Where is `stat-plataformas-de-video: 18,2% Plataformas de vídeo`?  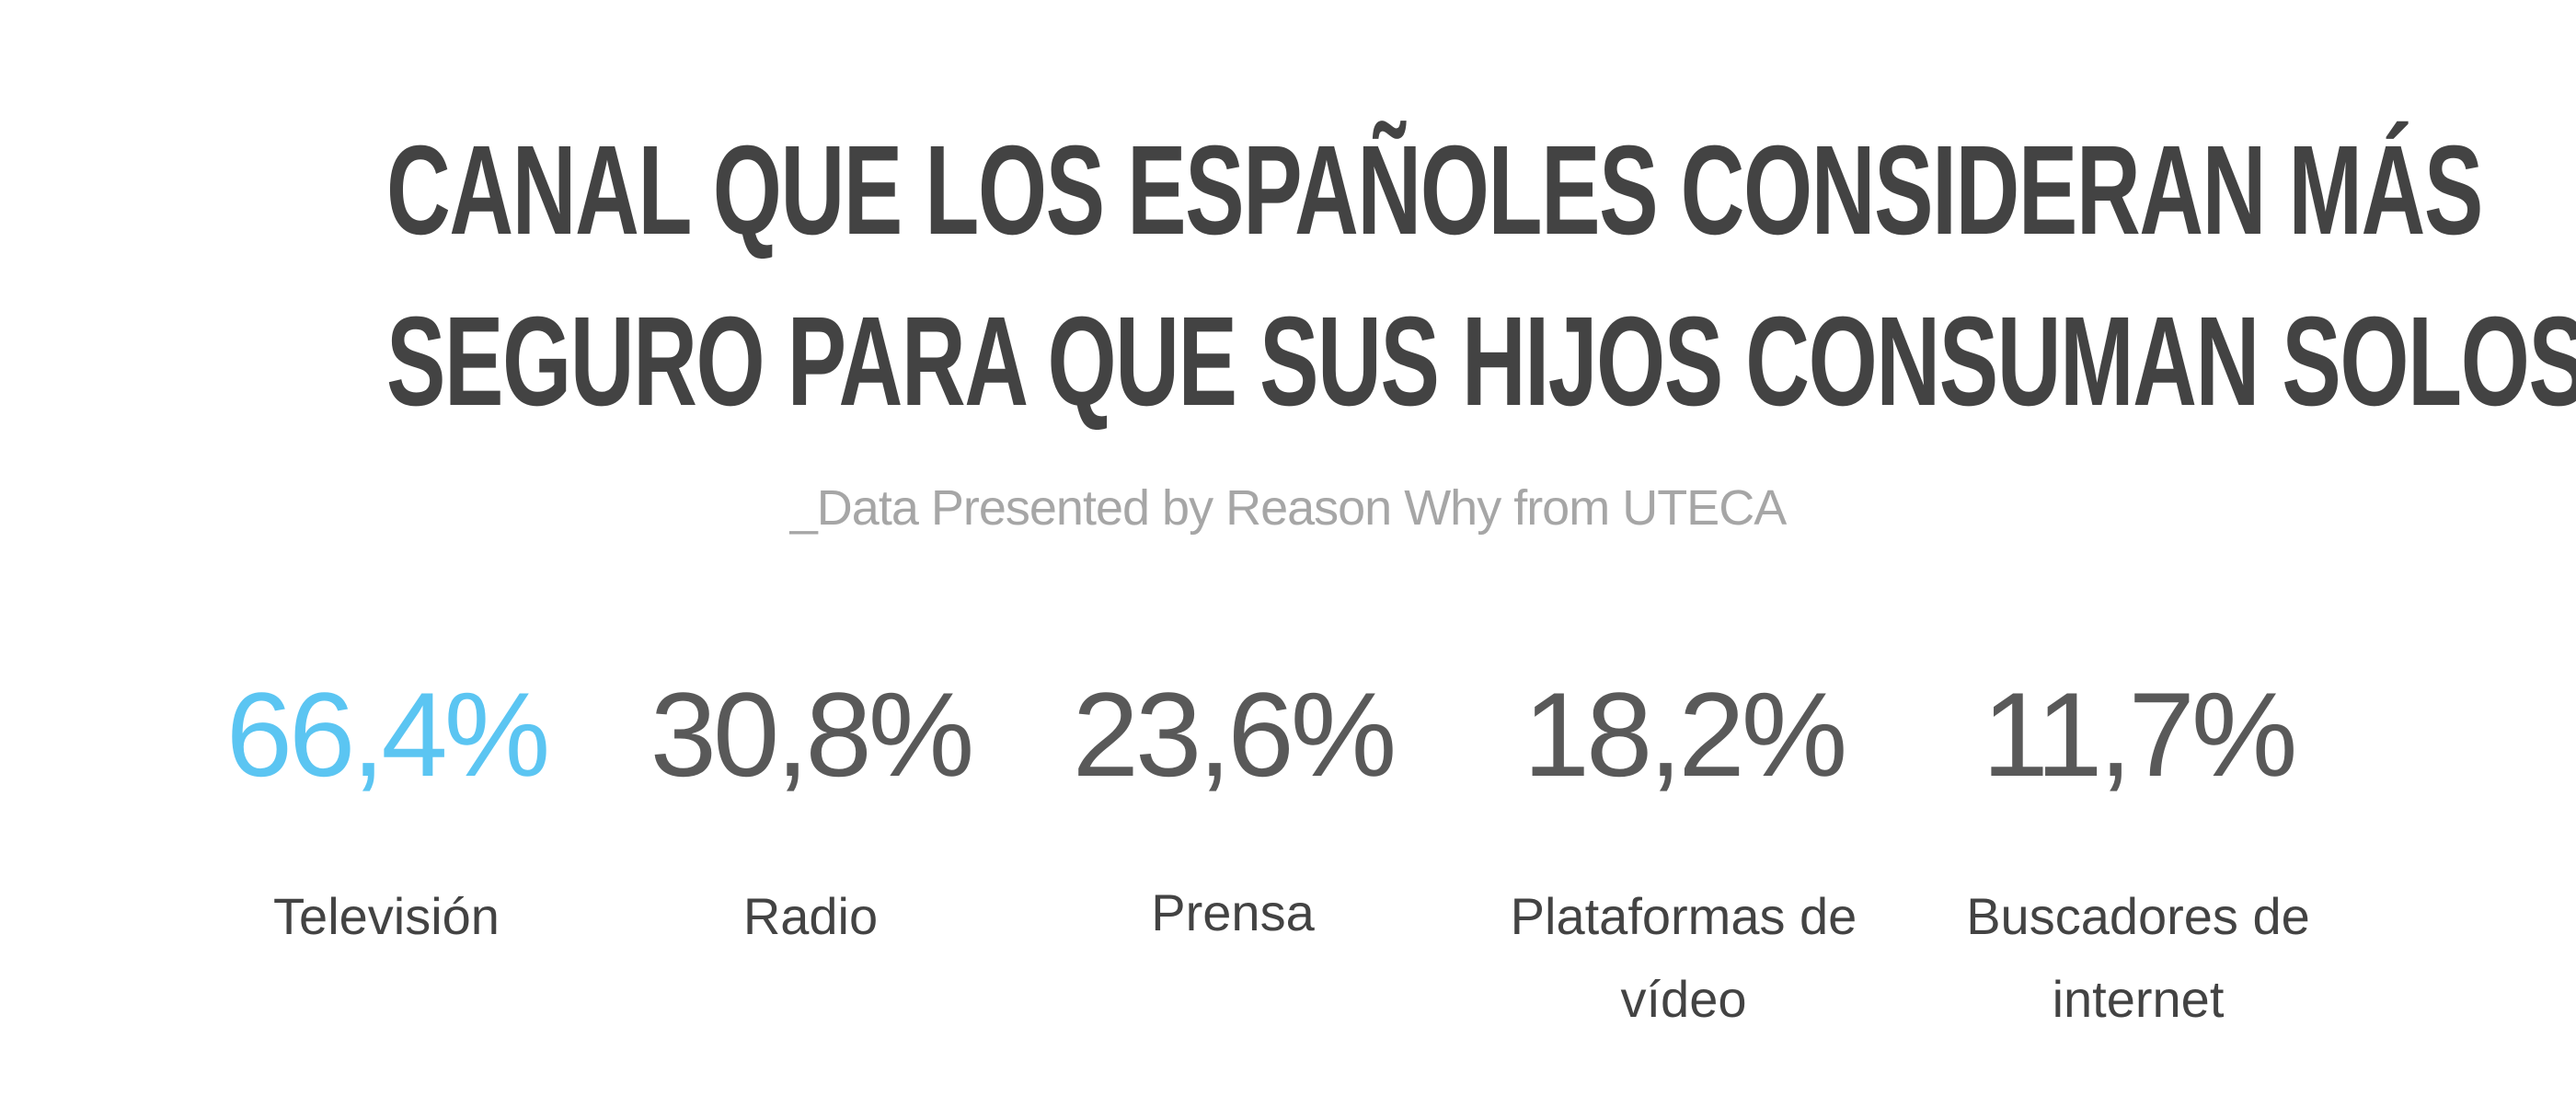 stat-plataformas-de-video: 18,2% Plataformas de vídeo is located at coordinates (1683, 858).